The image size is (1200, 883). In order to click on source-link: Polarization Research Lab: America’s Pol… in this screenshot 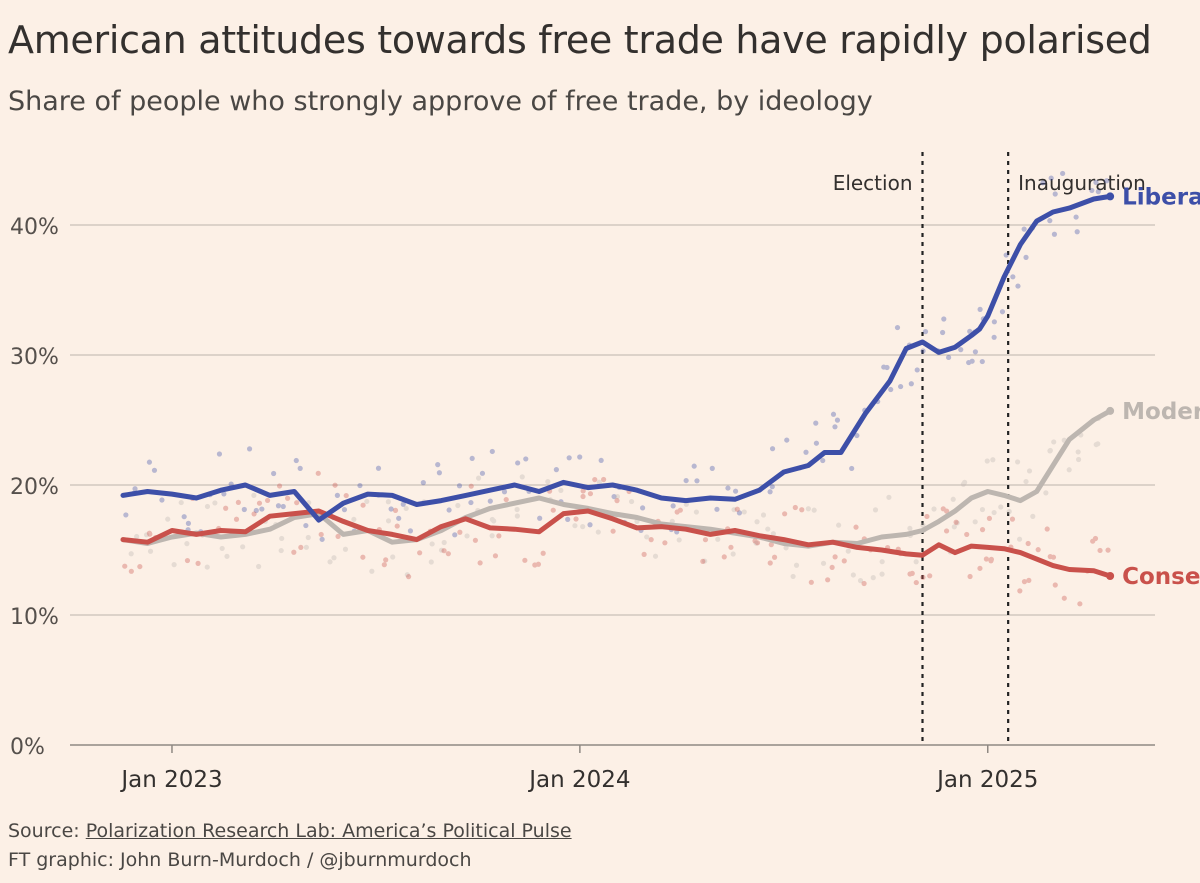, I will do `click(328, 831)`.